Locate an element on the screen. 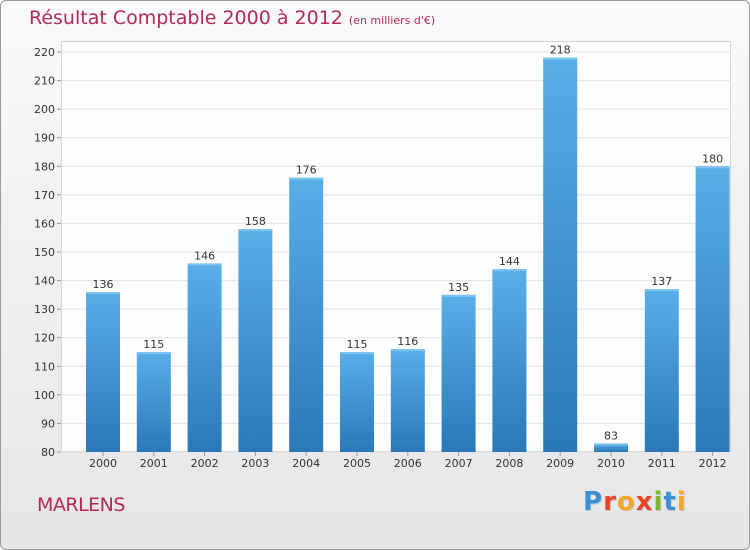  data-label: 137 is located at coordinates (661, 281).